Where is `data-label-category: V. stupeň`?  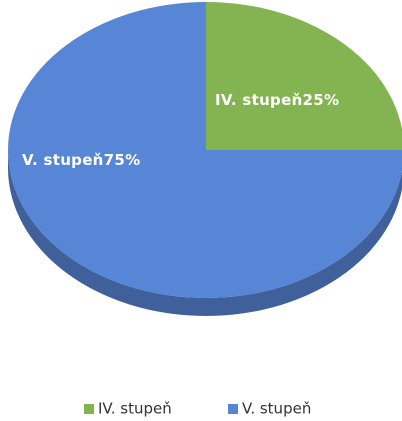 data-label-category: V. stupeň is located at coordinates (63, 160).